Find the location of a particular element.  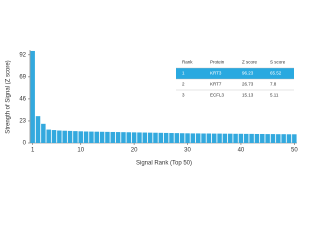

table-cell: 15.13 is located at coordinates (248, 95).